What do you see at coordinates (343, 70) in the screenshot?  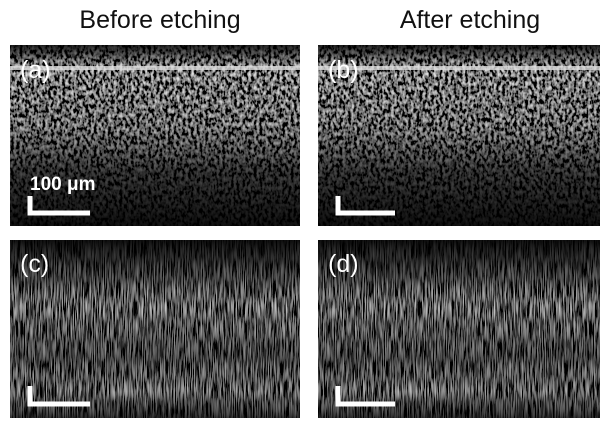 I see `panel-label: (b)` at bounding box center [343, 70].